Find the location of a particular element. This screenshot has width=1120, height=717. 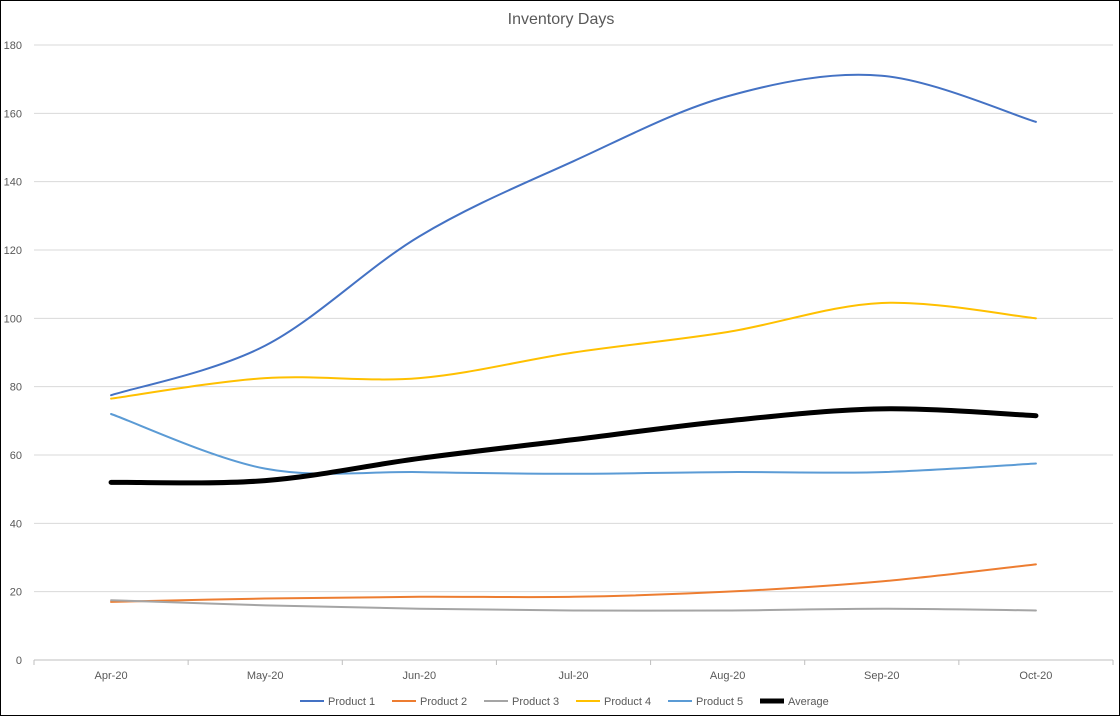

y-tick-label: 160 is located at coordinates (13, 114).